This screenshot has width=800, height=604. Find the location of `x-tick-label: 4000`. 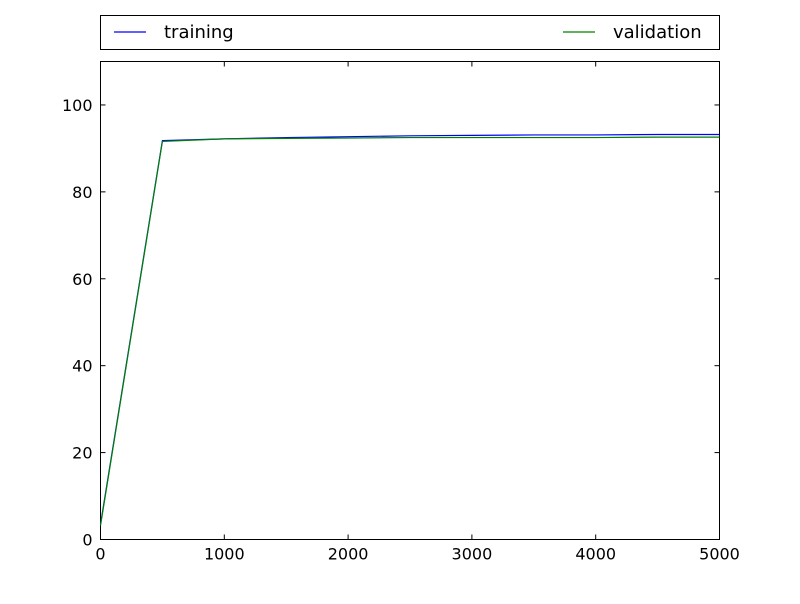

x-tick-label: 4000 is located at coordinates (595, 554).